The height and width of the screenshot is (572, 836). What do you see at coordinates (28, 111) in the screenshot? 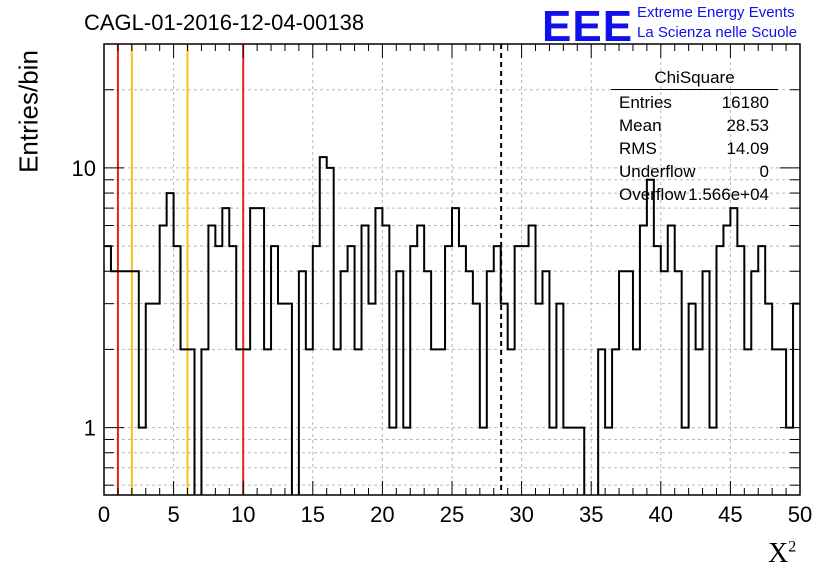
I see `y-axis-label: Entries/bin` at bounding box center [28, 111].